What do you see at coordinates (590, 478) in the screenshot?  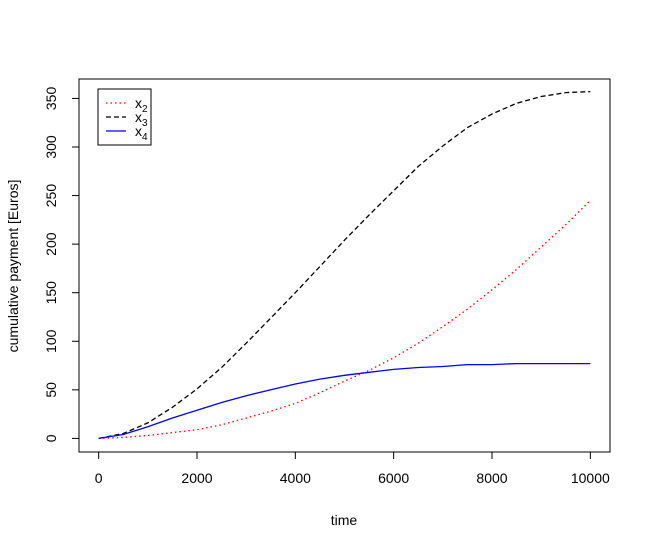 I see `x-tick-label: 10000` at bounding box center [590, 478].